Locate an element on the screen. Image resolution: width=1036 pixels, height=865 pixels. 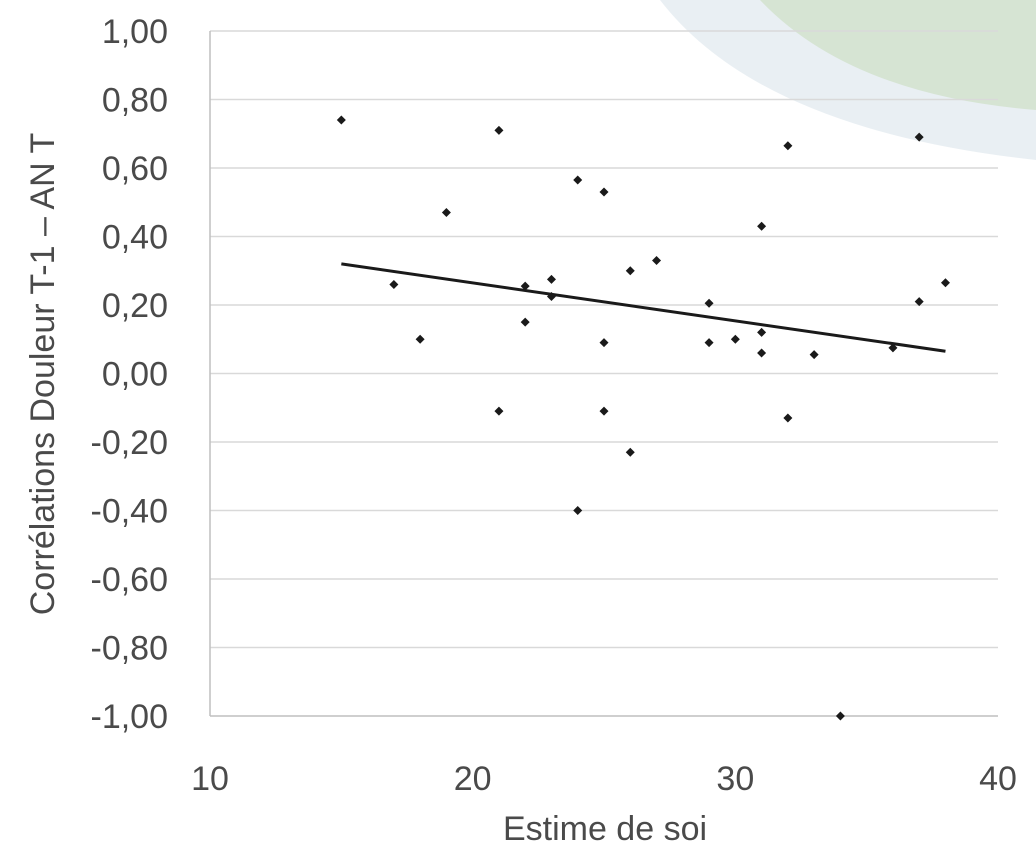
y-tick-label: 0,60 is located at coordinates (135, 169).